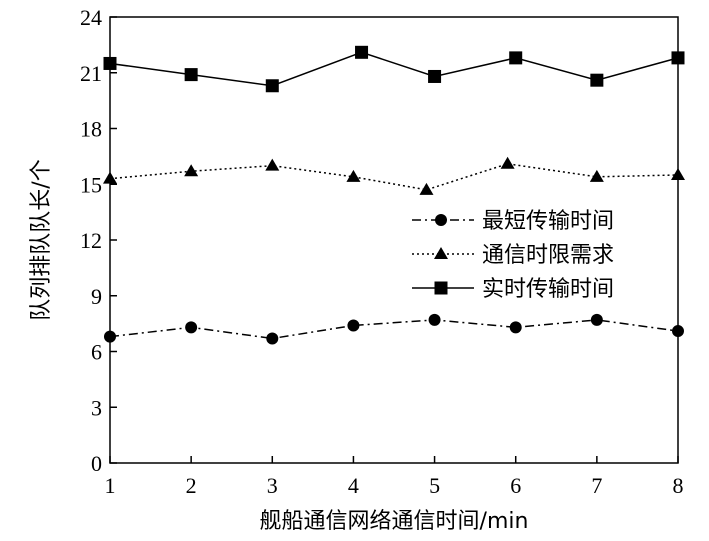  Describe the element at coordinates (91, 129) in the screenshot. I see `y-tick-label: 18` at that location.